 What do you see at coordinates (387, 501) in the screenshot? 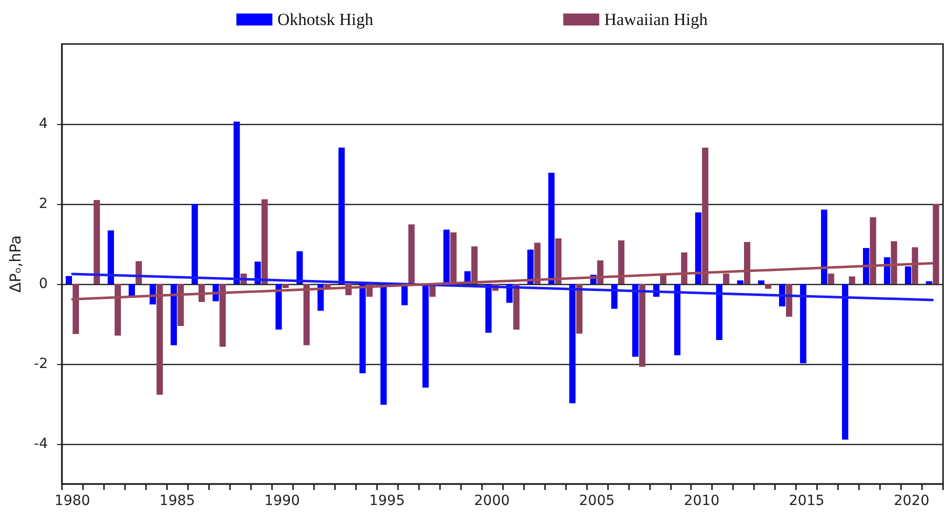
I see `x-tick-label: 1995` at bounding box center [387, 501].